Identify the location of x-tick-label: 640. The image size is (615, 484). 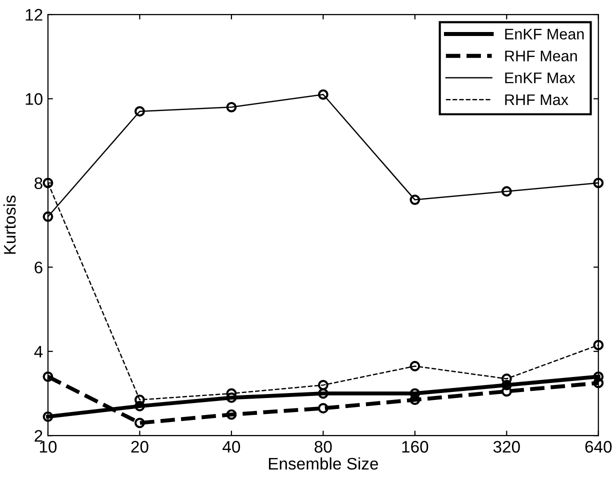
(598, 446).